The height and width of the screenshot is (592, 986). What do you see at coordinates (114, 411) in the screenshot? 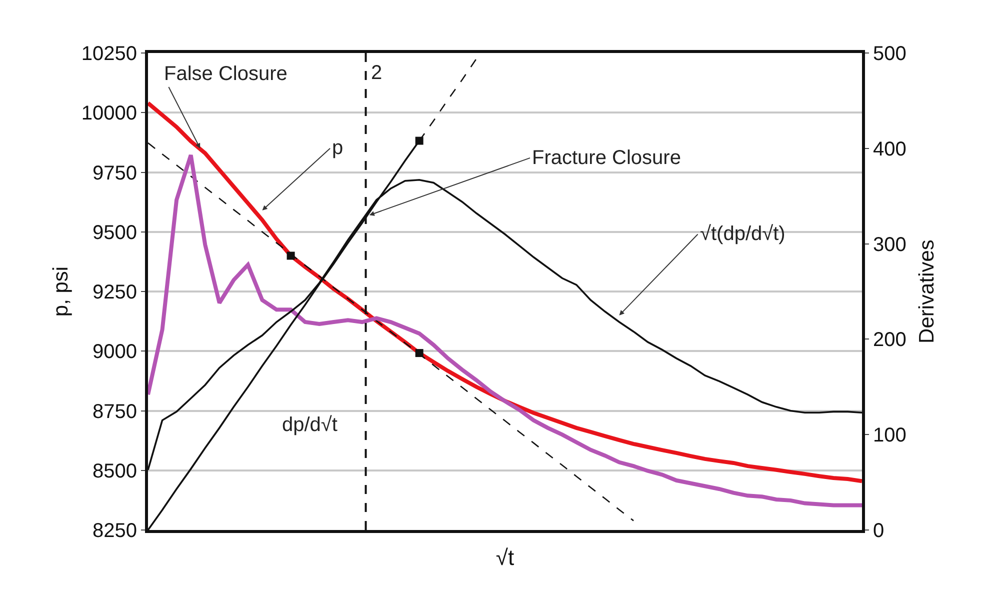
I see `y-tick-label: 8750` at bounding box center [114, 411].